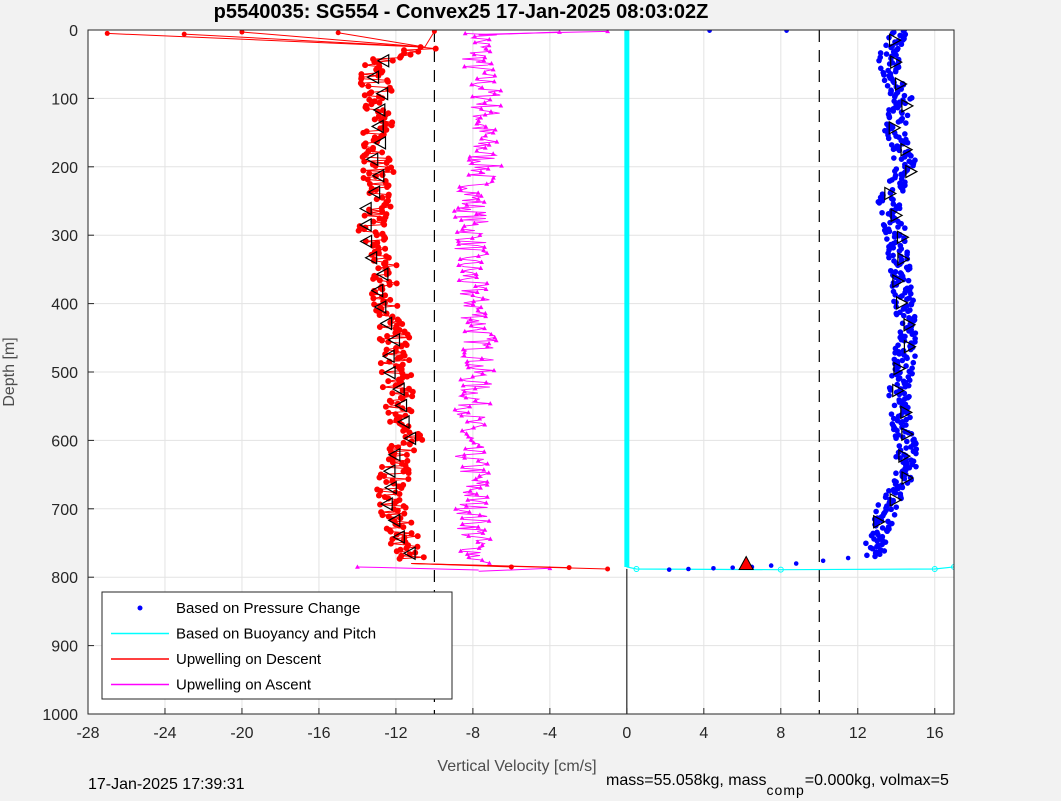  Describe the element at coordinates (73, 31) in the screenshot. I see `y-tick-label: 0` at that location.